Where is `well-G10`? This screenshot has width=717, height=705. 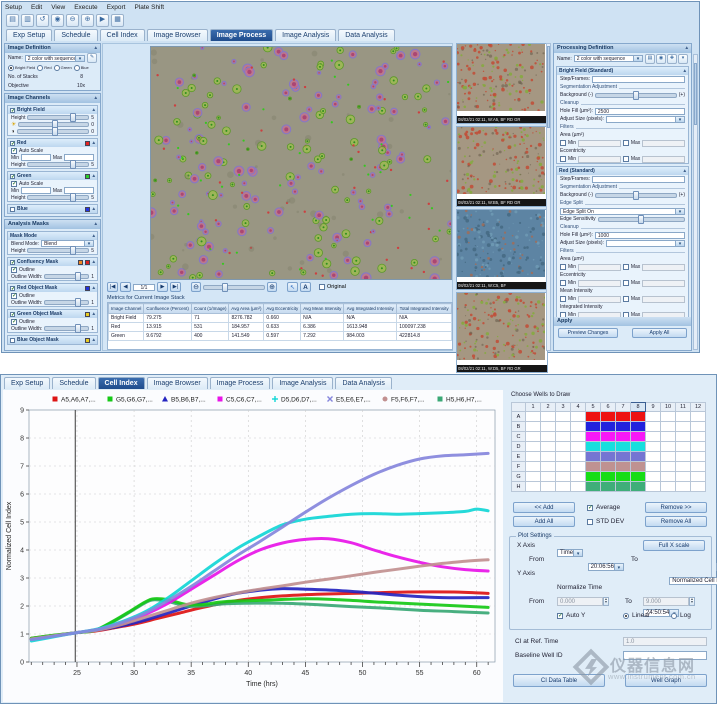
well-G10 is located at coordinates (668, 476).